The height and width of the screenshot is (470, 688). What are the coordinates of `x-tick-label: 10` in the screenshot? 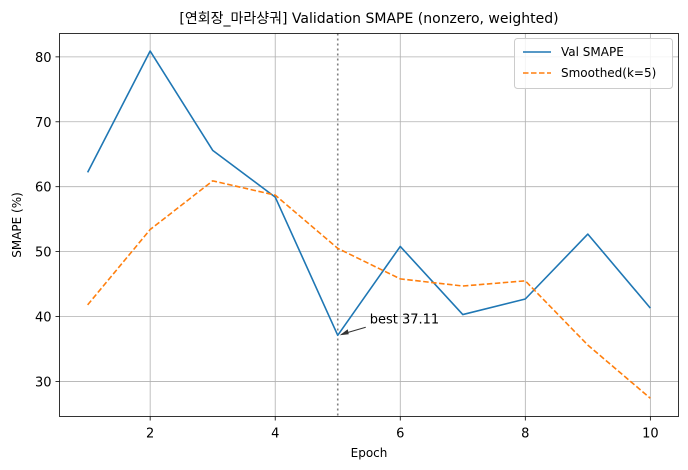 It's located at (650, 434).